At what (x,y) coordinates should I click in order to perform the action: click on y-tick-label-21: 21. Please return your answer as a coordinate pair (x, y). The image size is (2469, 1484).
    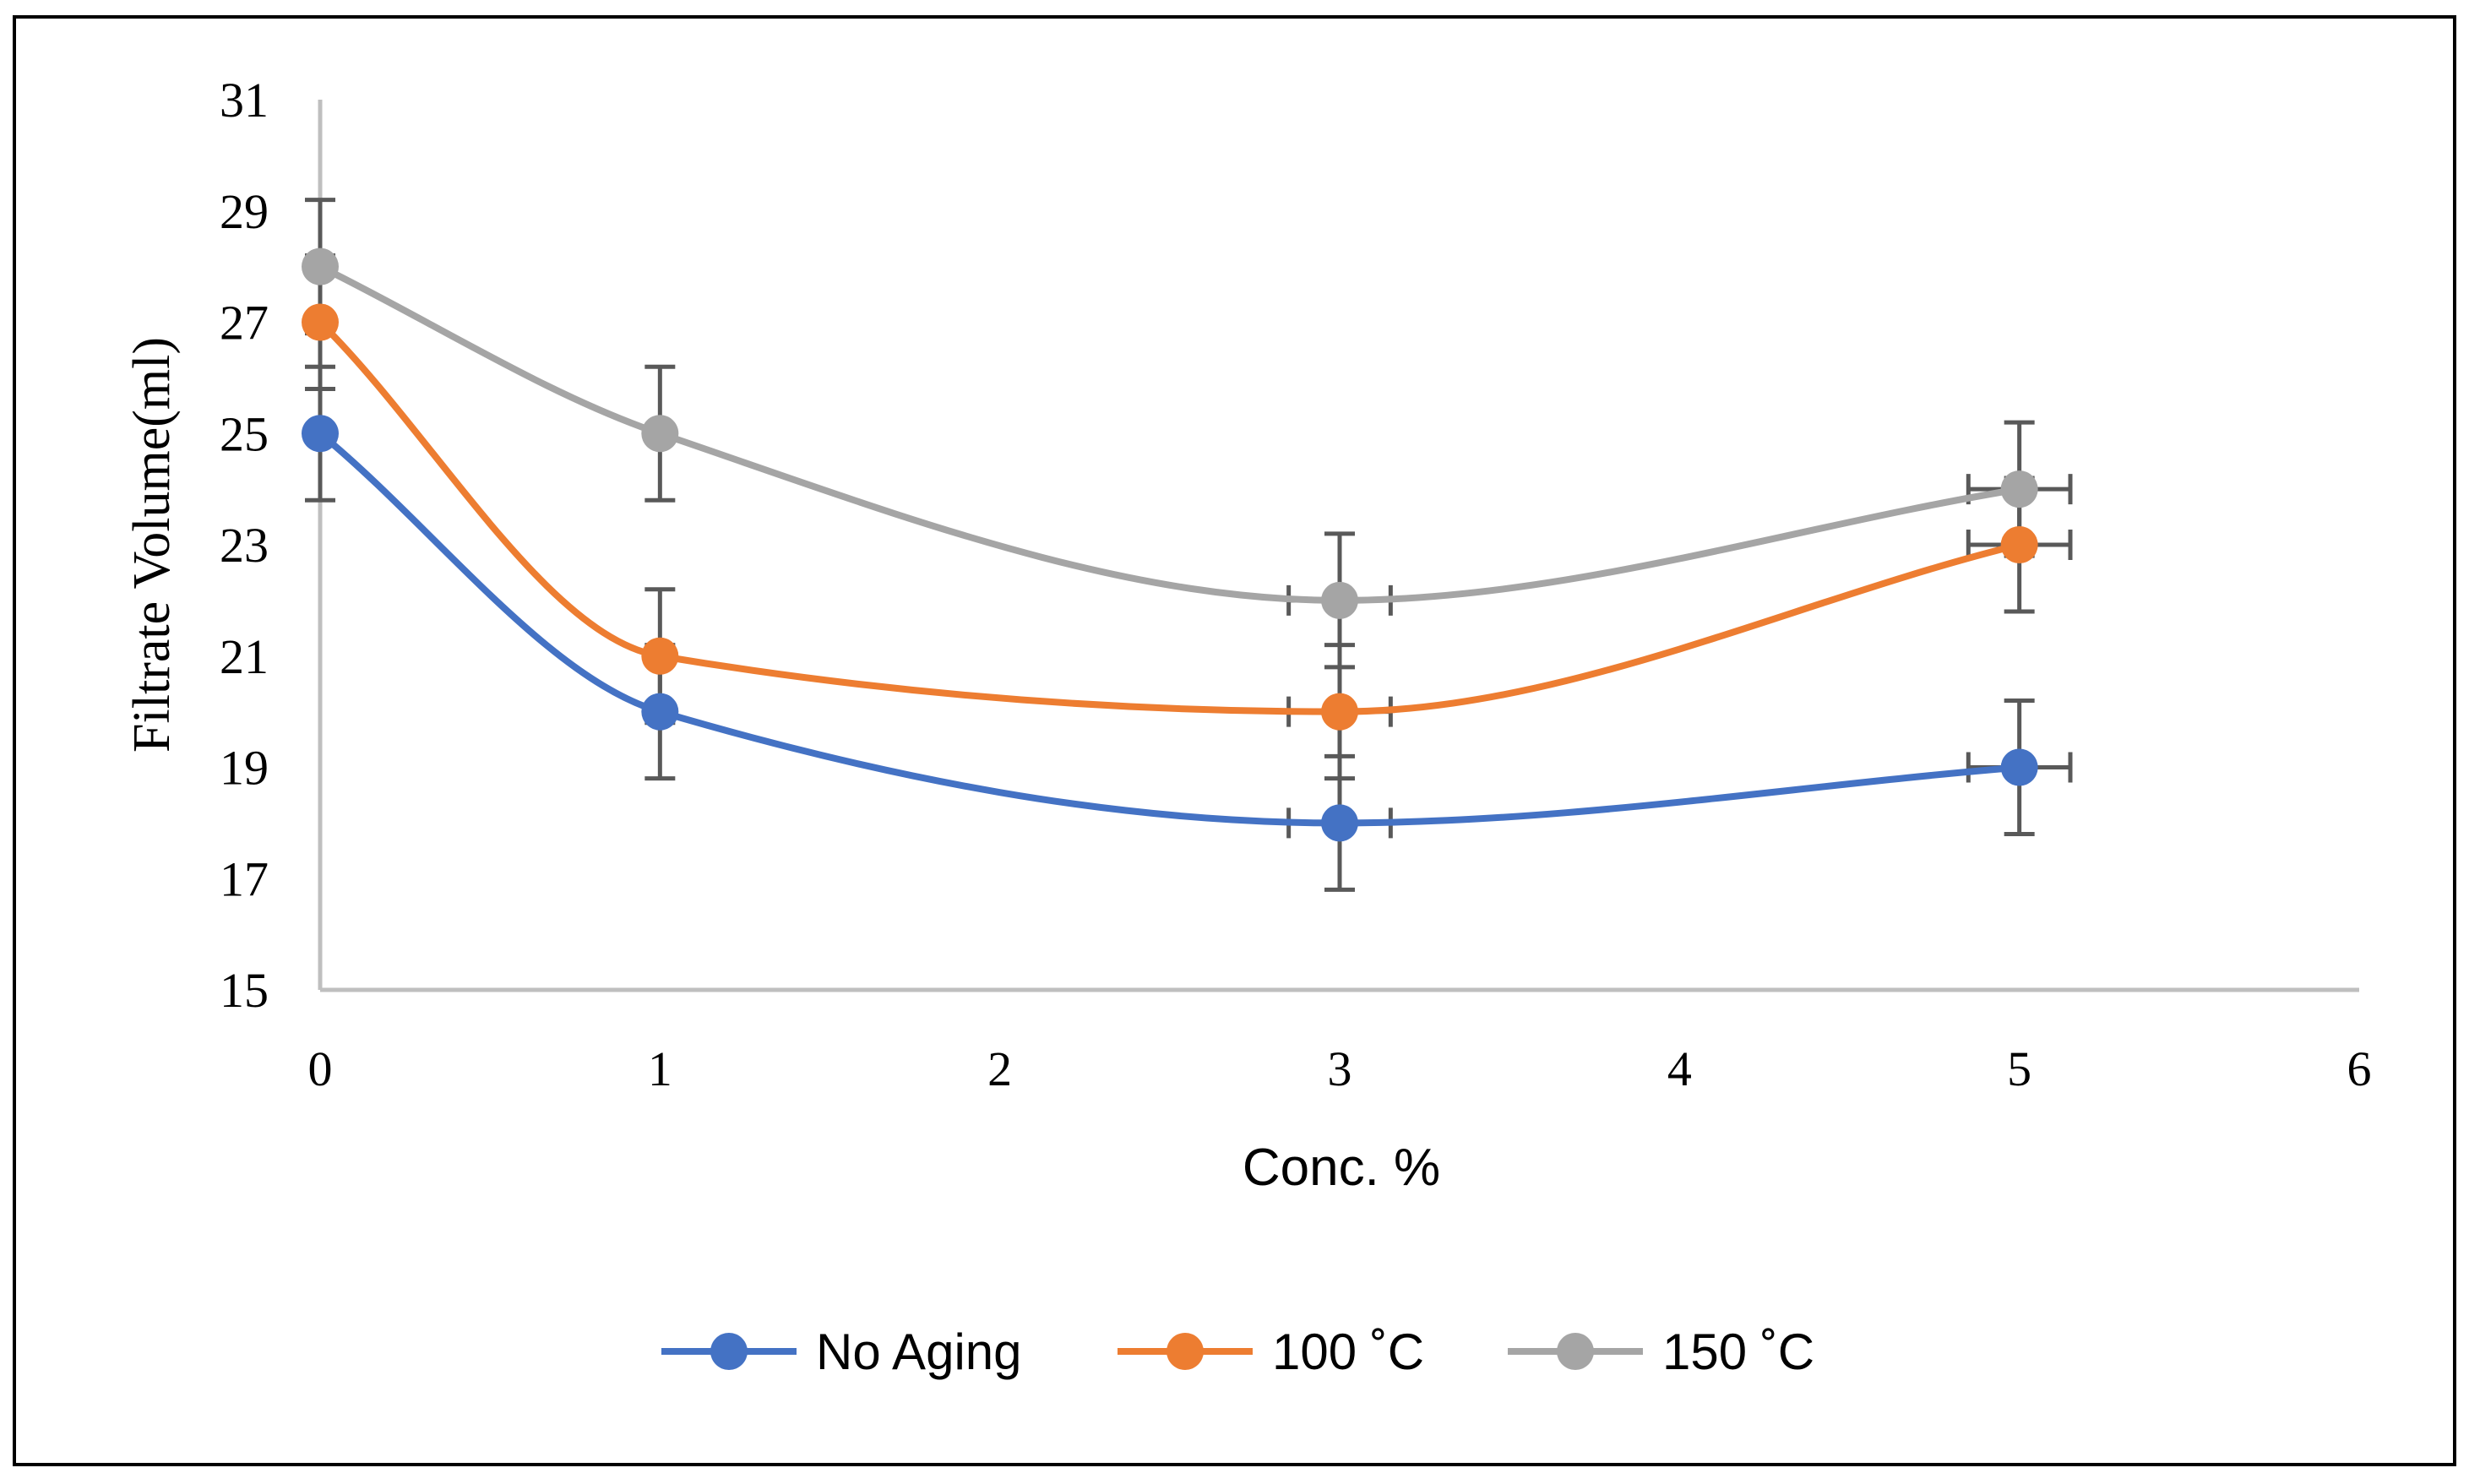
    Looking at the image, I should click on (244, 656).